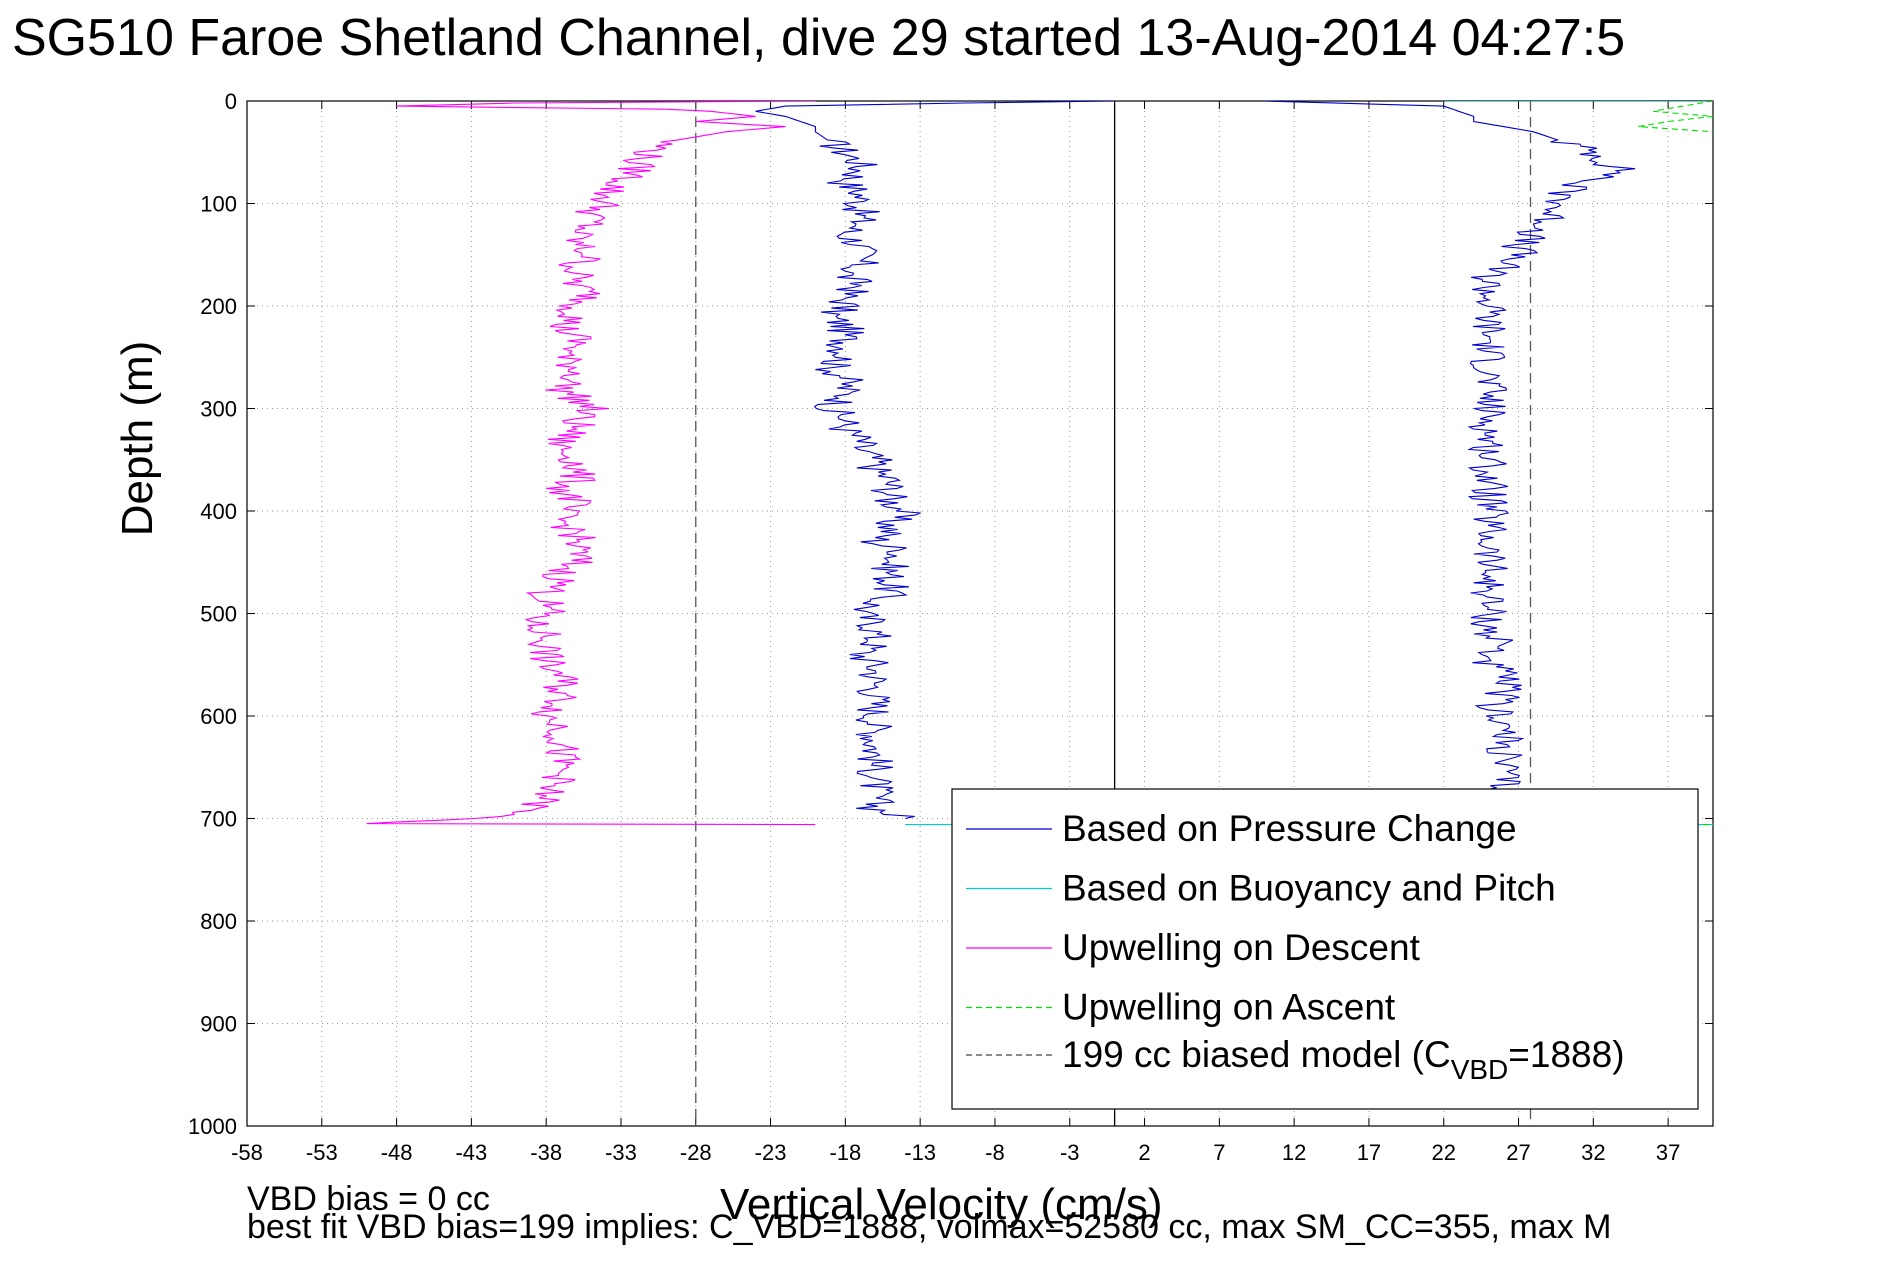  Describe the element at coordinates (218, 511) in the screenshot. I see `y-tick-label: 400` at that location.